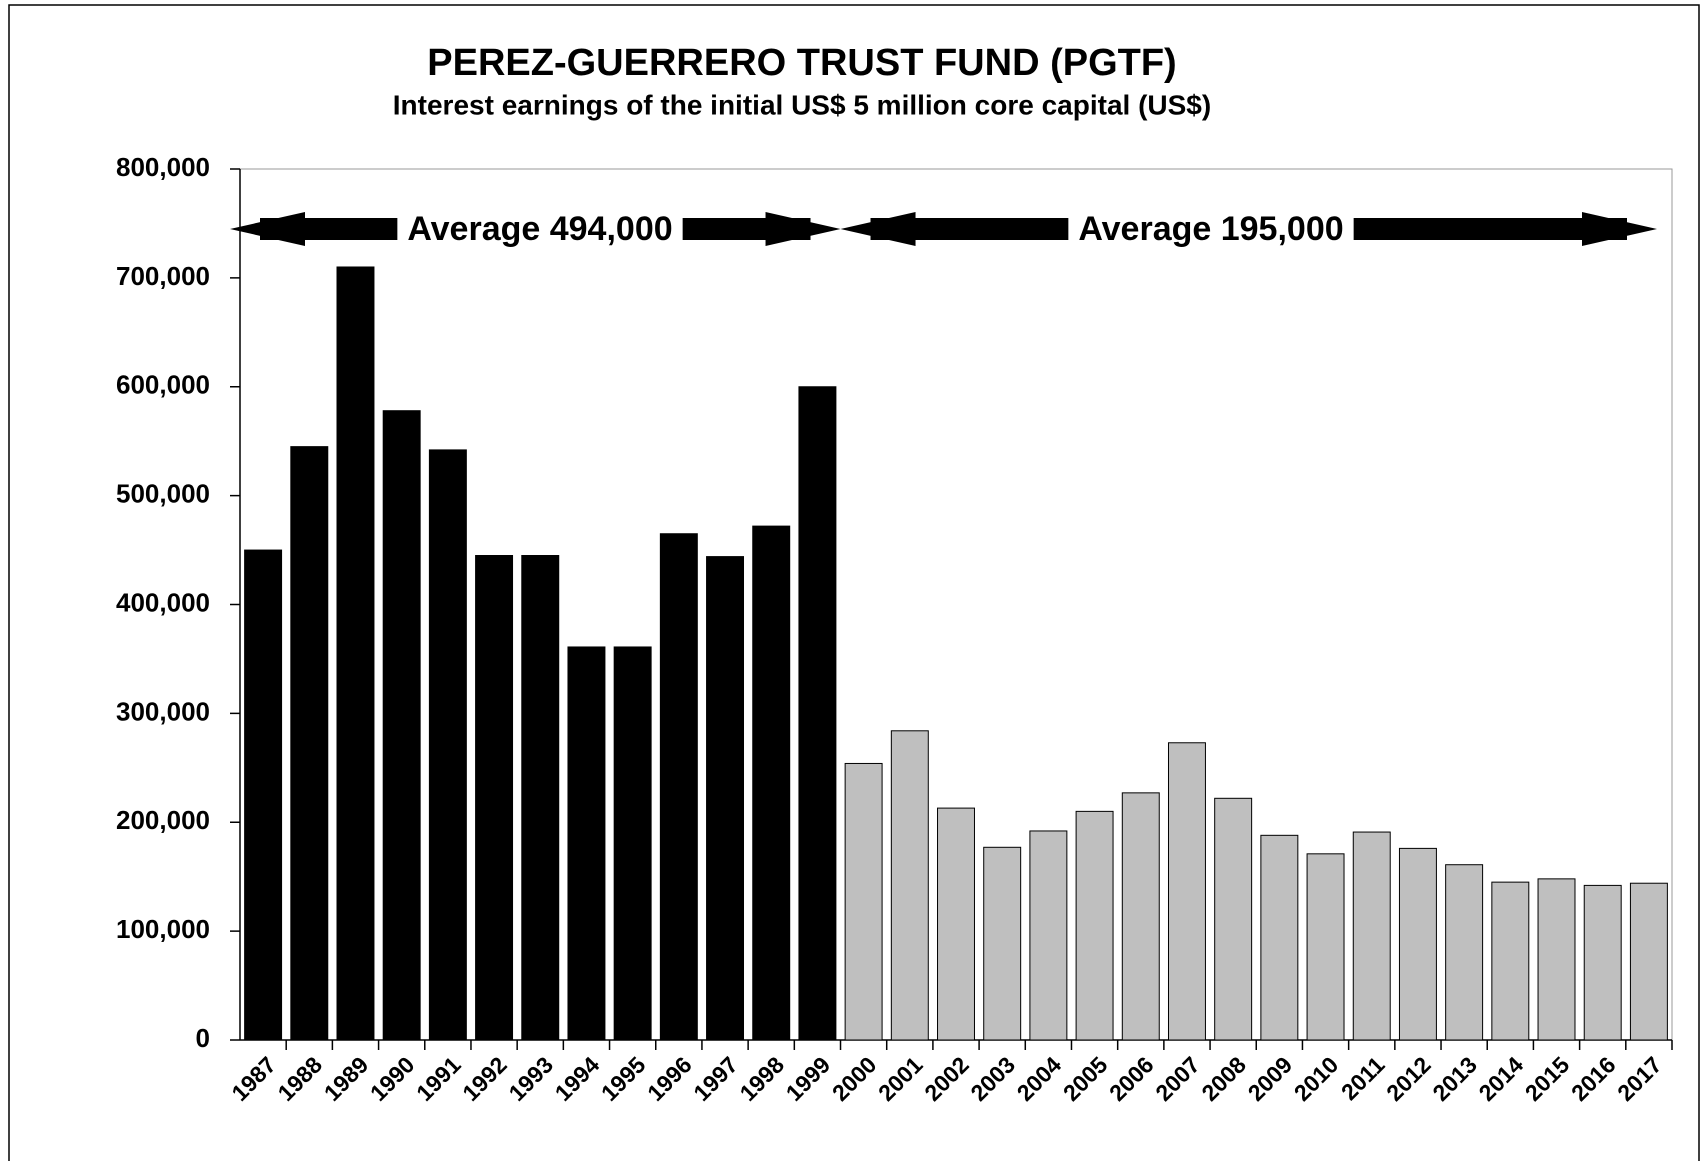 The height and width of the screenshot is (1161, 1708). I want to click on annotation: Average 195,000, so click(1210, 229).